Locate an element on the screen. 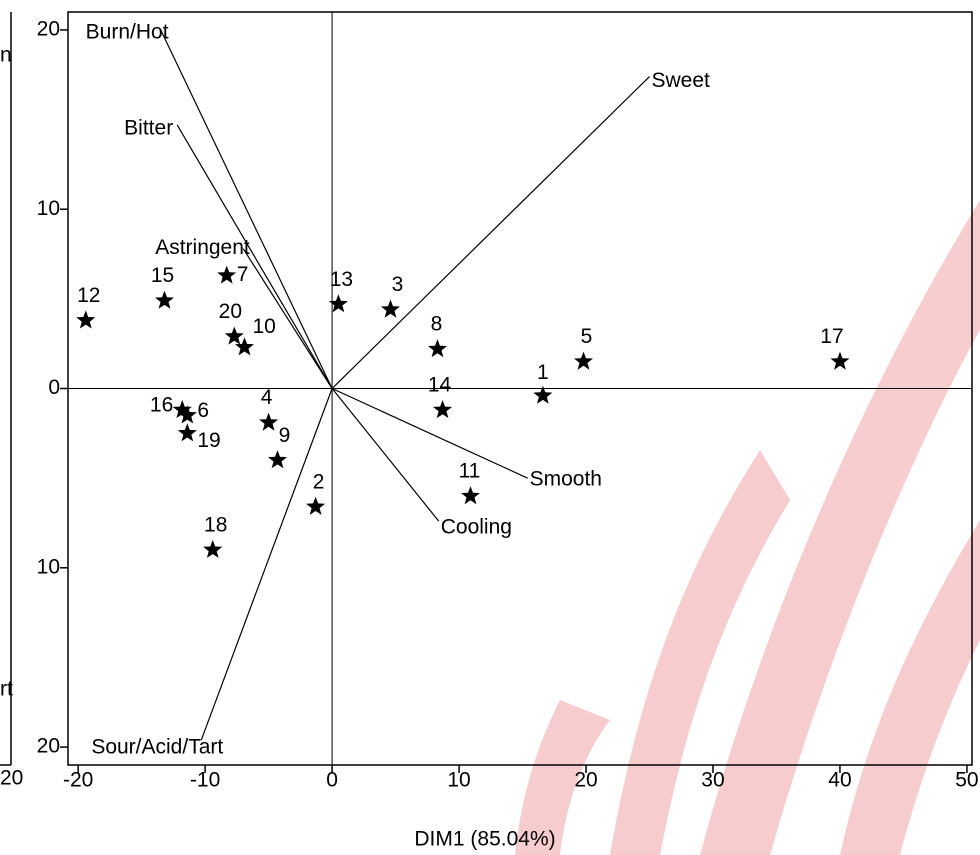  x-tick-label: -20 is located at coordinates (78, 780).